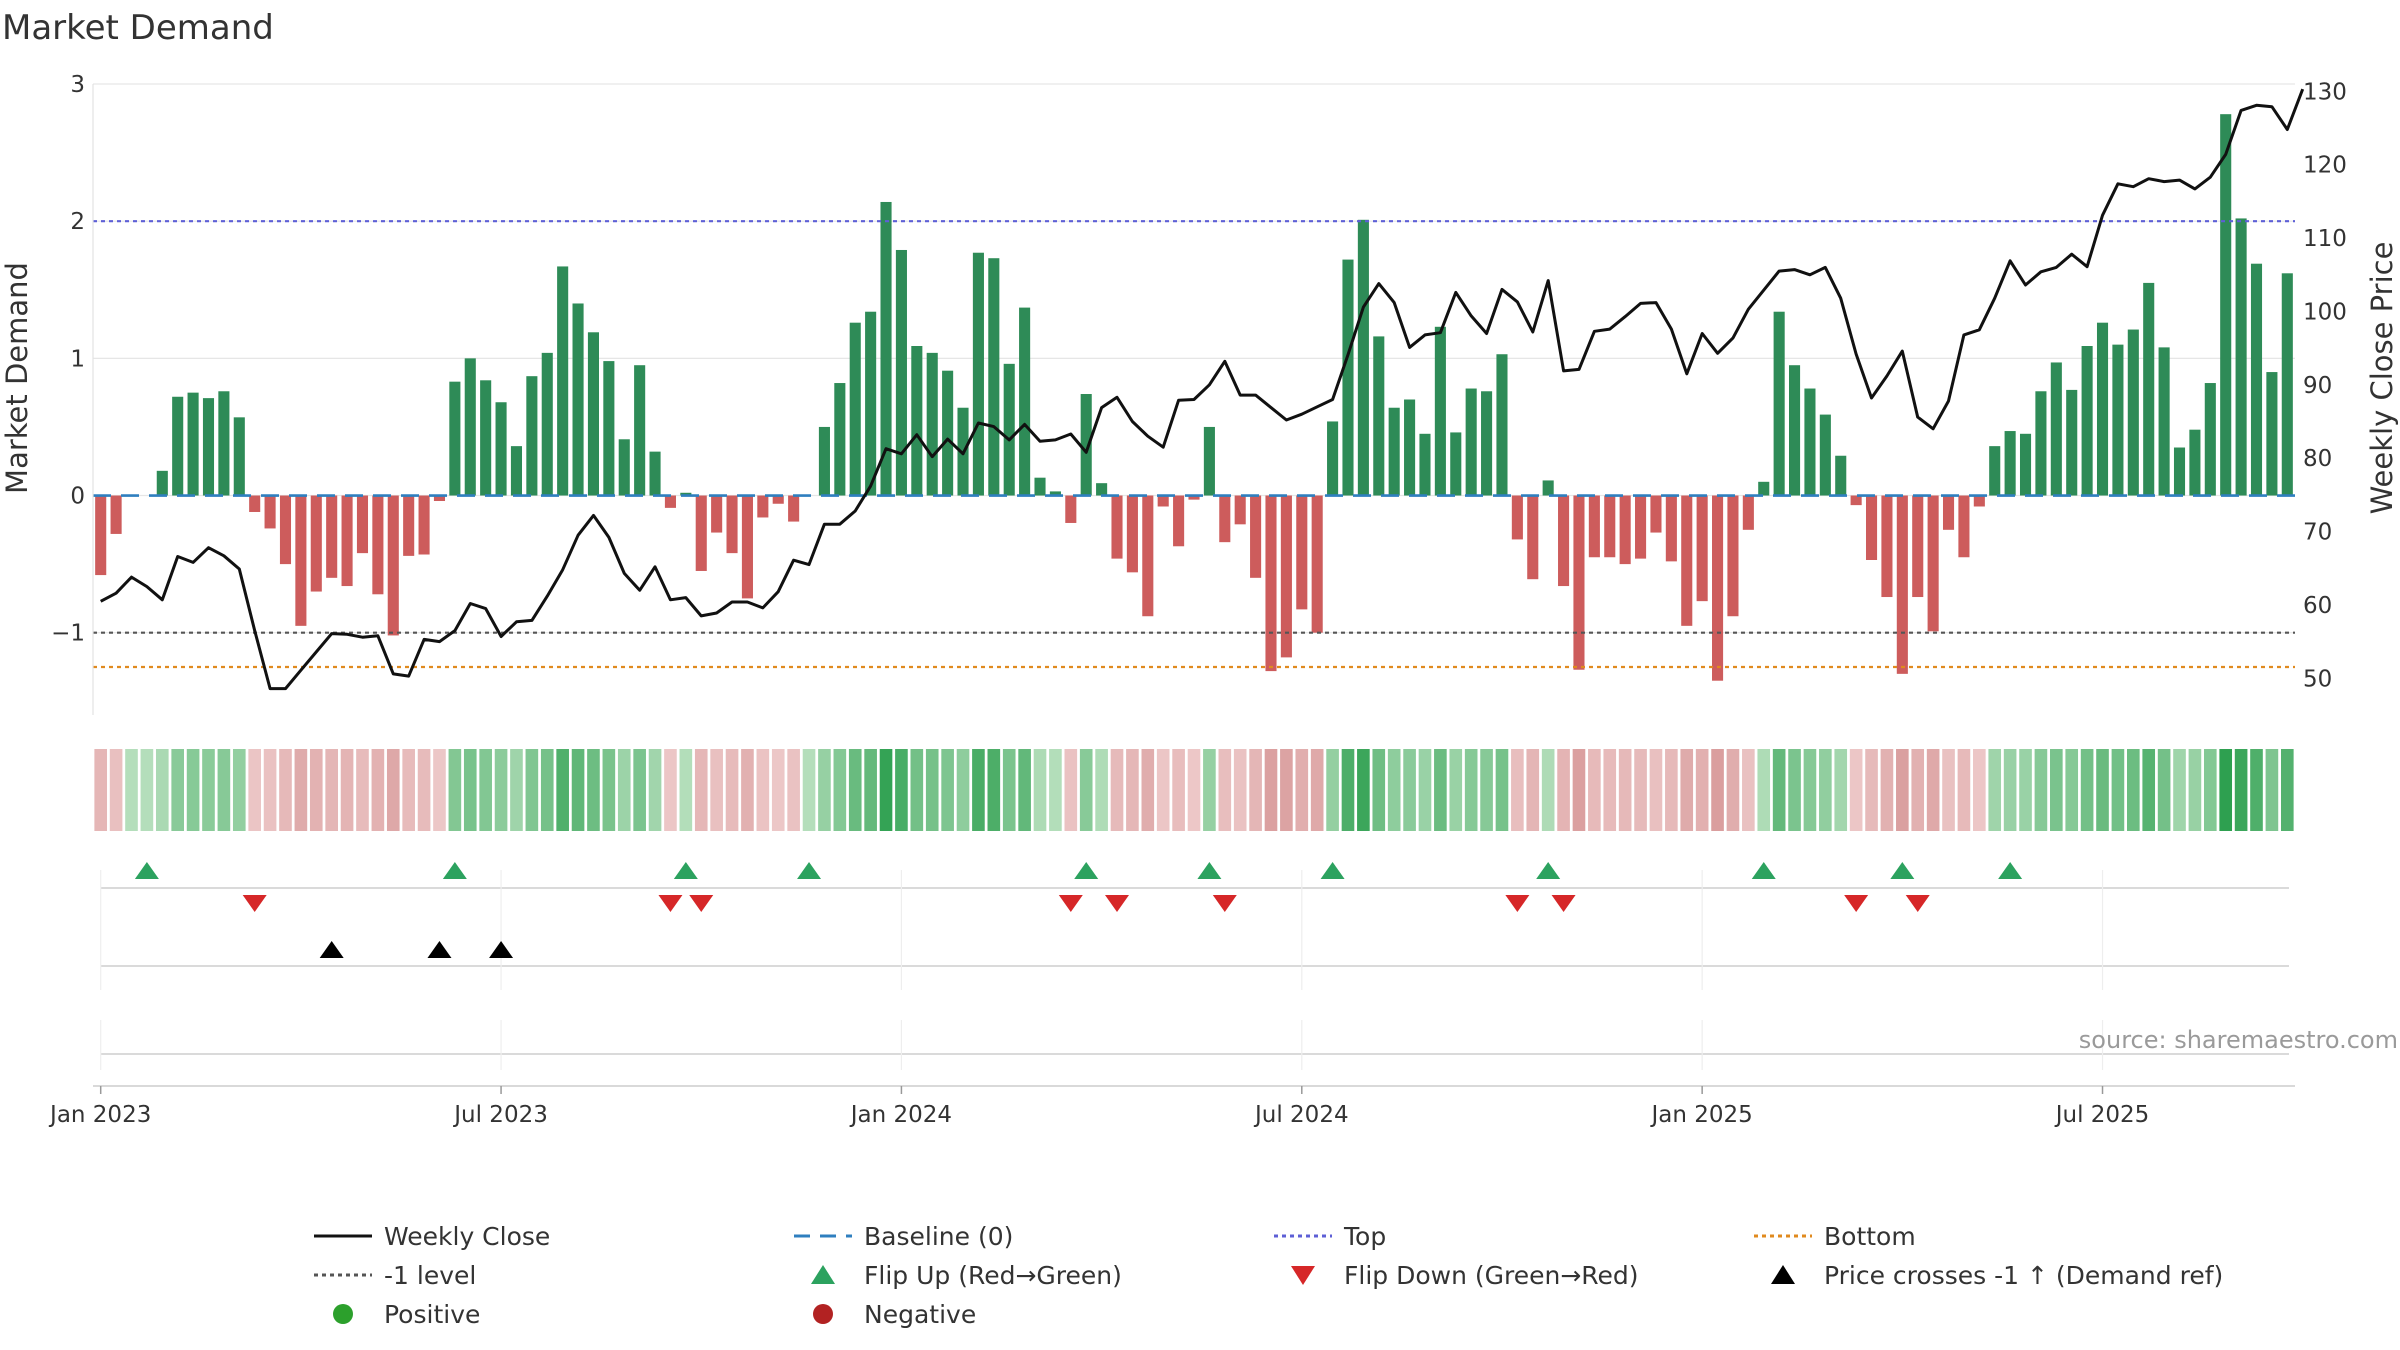 This screenshot has width=2400, height=1350. Describe the element at coordinates (2317, 679) in the screenshot. I see `y2-tick-label: 50` at that location.